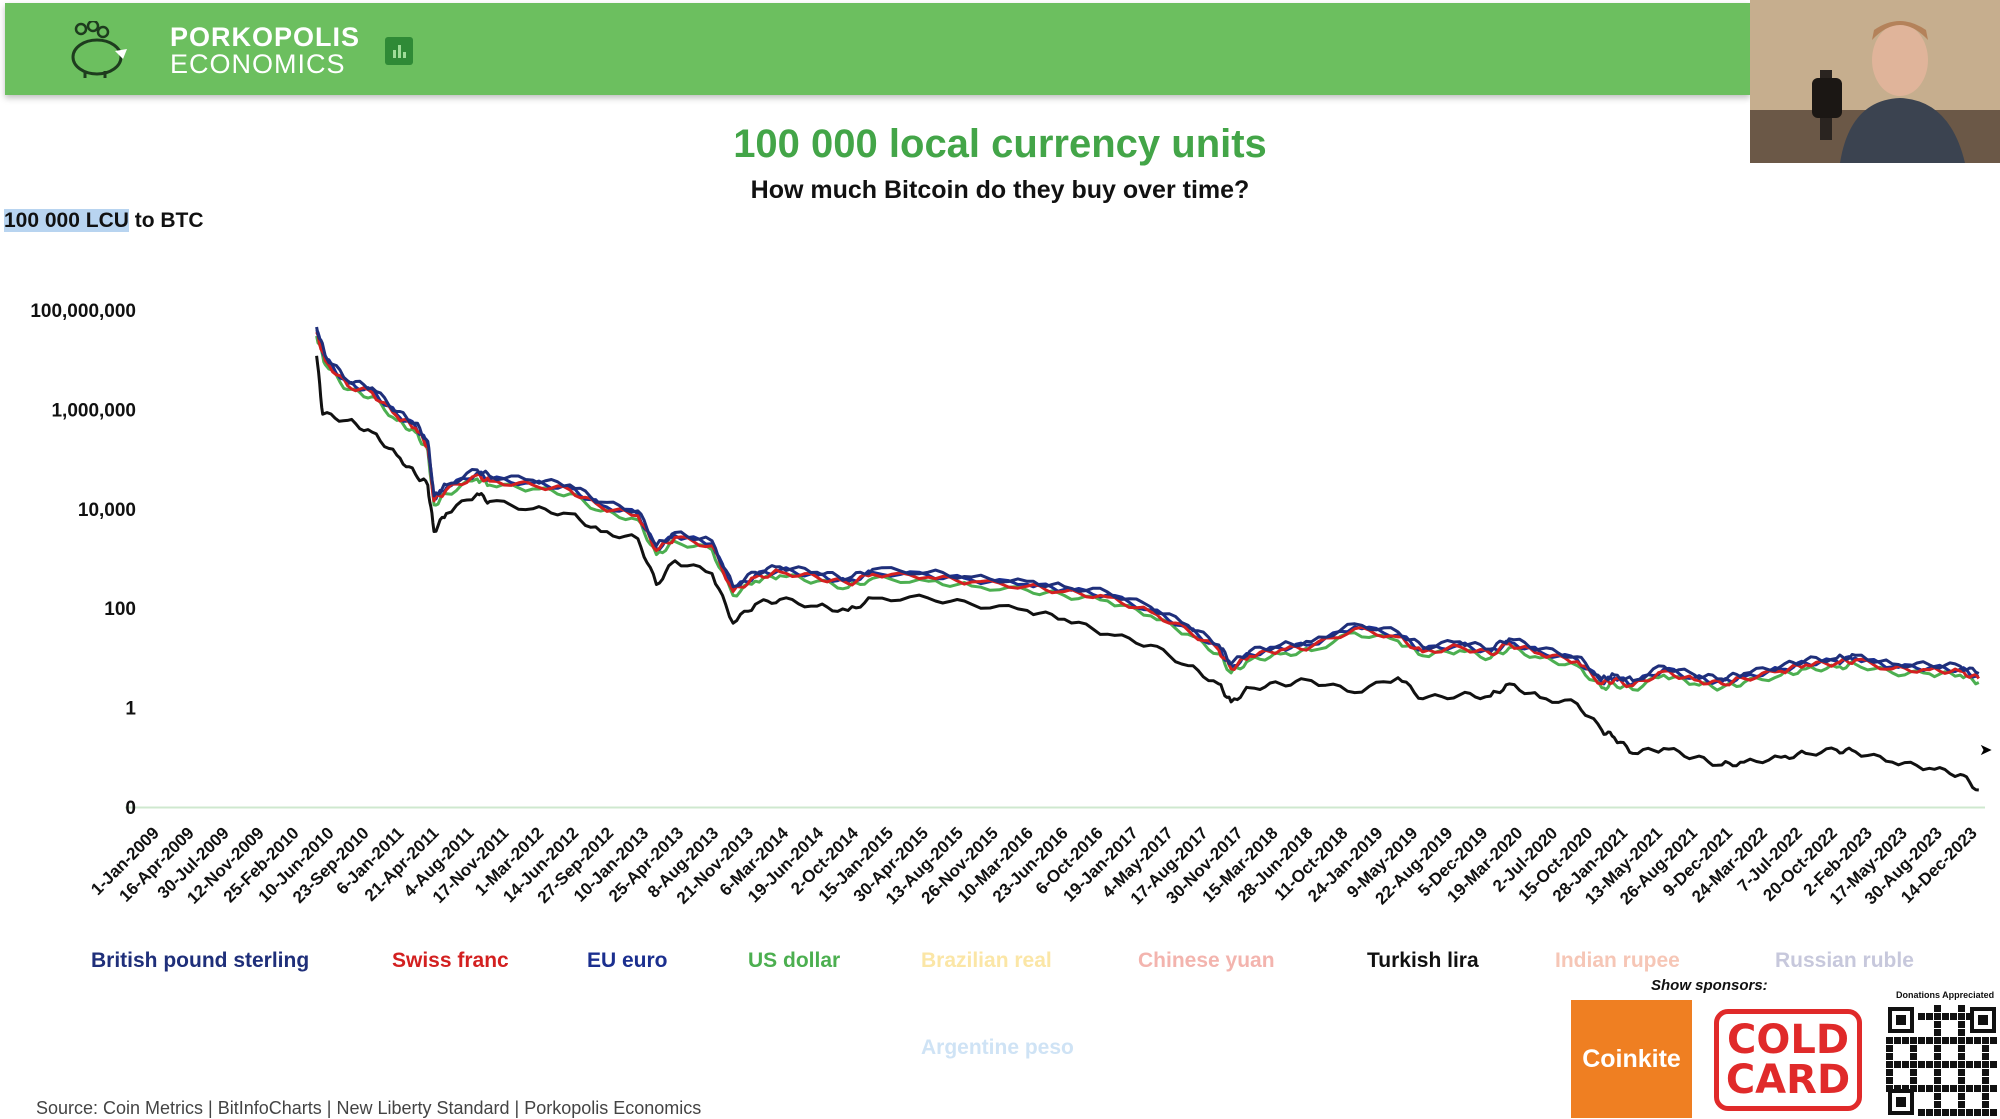 This screenshot has width=2000, height=1119. What do you see at coordinates (66, 220) in the screenshot?
I see `y-axis-label-highlight: 100 000 LCU` at bounding box center [66, 220].